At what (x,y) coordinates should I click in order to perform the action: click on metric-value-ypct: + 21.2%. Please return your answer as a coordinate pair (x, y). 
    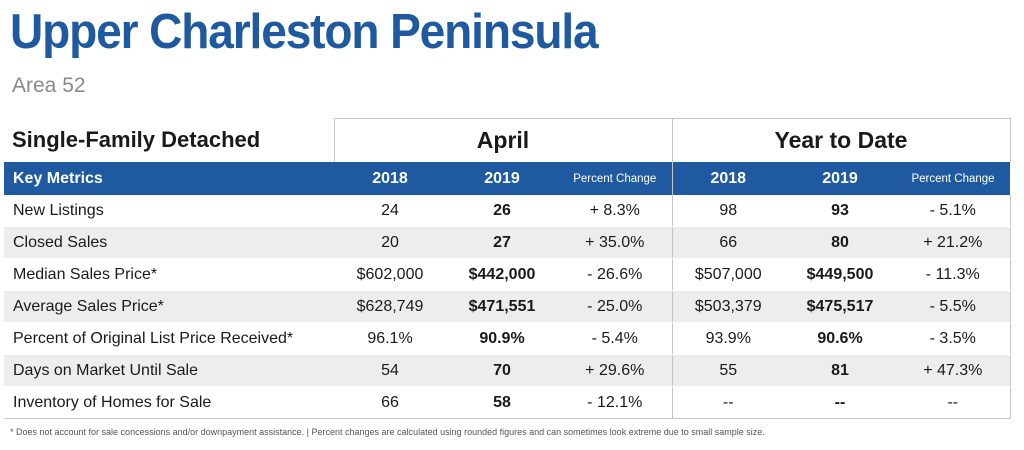
    Looking at the image, I should click on (953, 242).